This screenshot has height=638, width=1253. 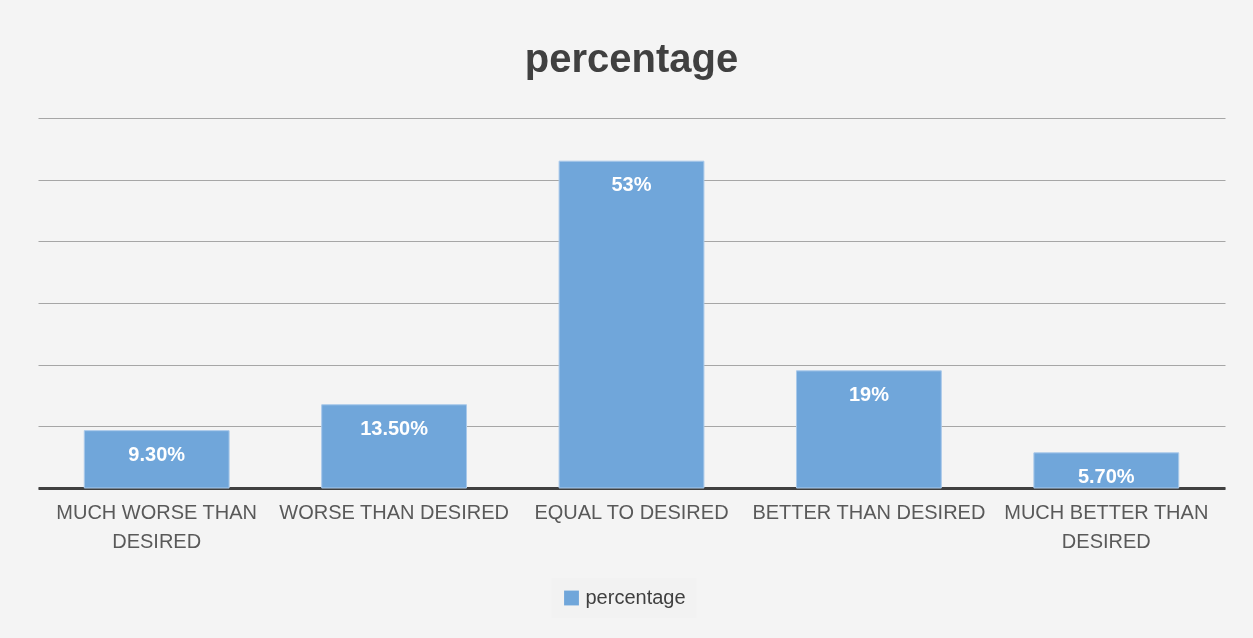 I want to click on data-label: 5.70%, so click(x=1106, y=475).